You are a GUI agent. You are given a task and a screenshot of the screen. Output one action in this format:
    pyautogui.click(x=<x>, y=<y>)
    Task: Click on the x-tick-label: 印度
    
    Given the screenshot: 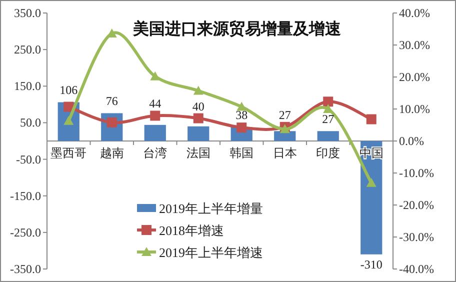 What is the action you would take?
    pyautogui.click(x=328, y=153)
    